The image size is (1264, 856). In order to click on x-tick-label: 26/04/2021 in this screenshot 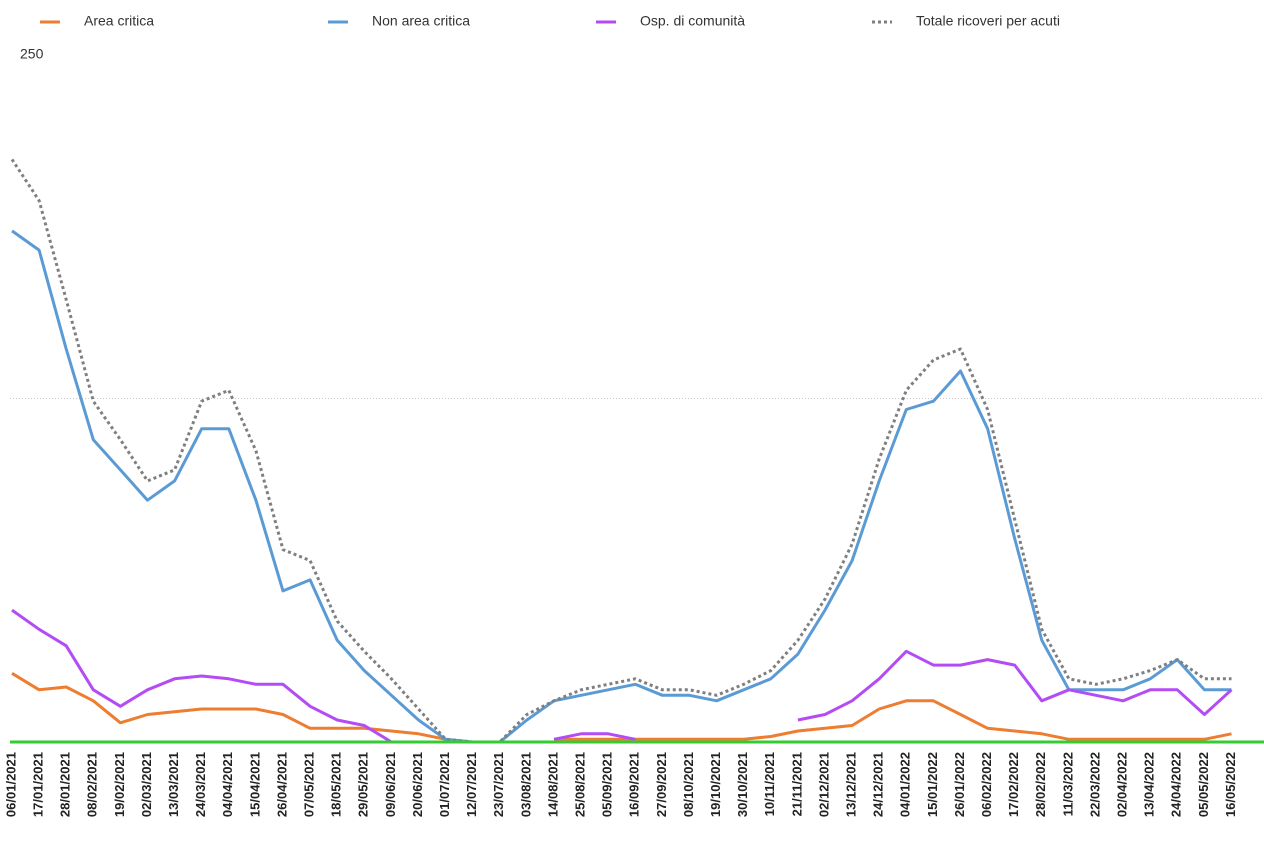, I will do `click(281, 784)`.